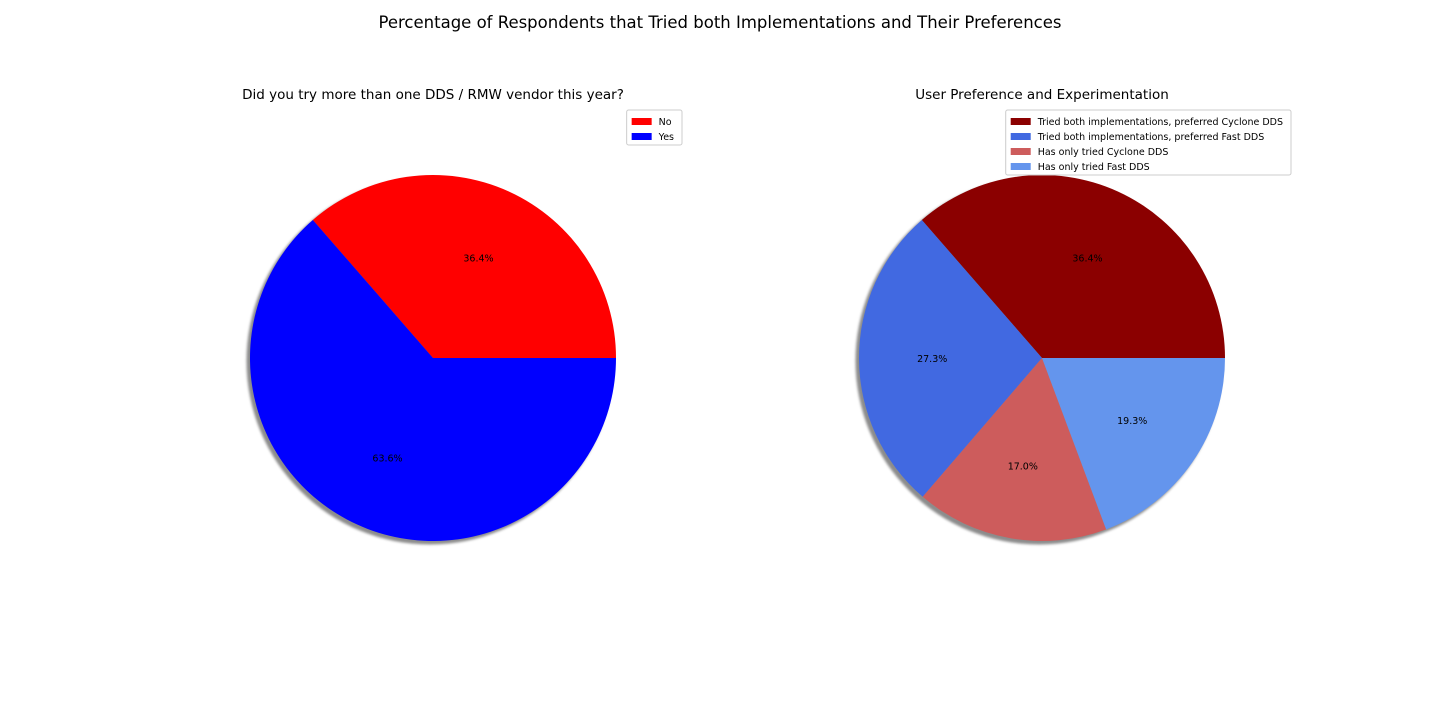 This screenshot has height=720, width=1440. Describe the element at coordinates (1014, 449) in the screenshot. I see `pie-slice-has-only-tried-cyclone-dds` at that location.